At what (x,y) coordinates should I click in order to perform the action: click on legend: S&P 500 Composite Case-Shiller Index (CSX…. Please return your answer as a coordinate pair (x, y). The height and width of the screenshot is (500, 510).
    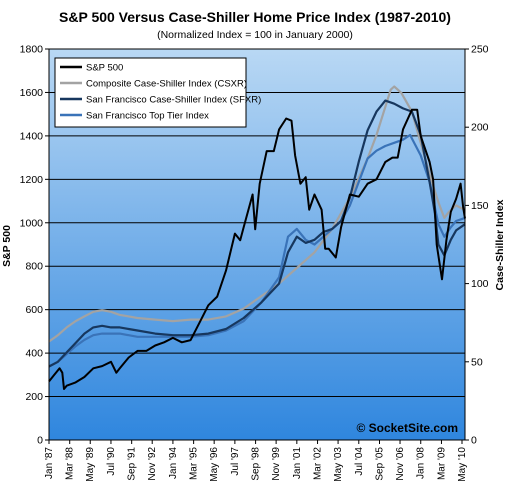
    Looking at the image, I should click on (157, 92).